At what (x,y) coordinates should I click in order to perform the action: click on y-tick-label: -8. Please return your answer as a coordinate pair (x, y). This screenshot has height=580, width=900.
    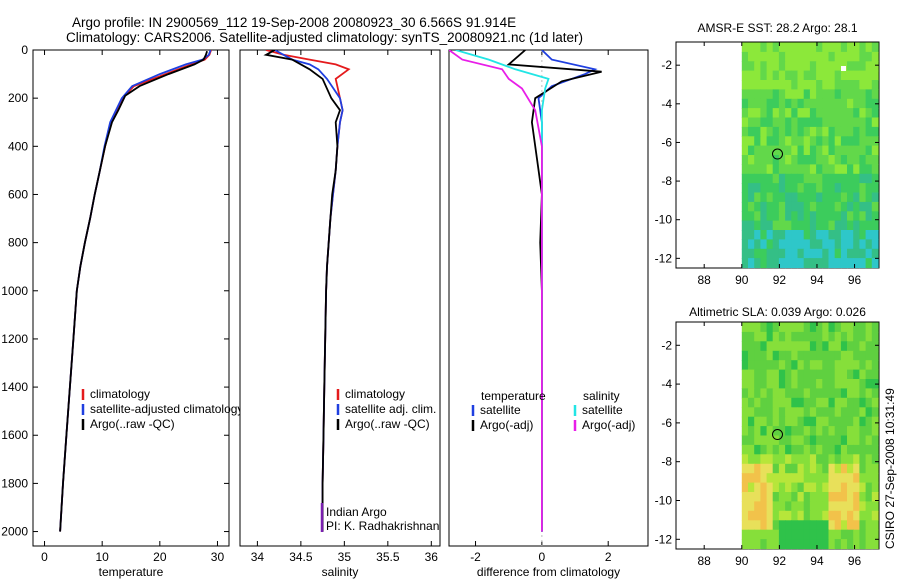
    Looking at the image, I should click on (666, 462).